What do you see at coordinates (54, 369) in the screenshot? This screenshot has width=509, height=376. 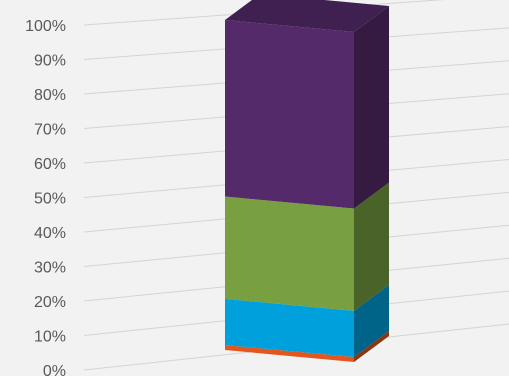 I see `y-tick-label: 0%` at bounding box center [54, 369].